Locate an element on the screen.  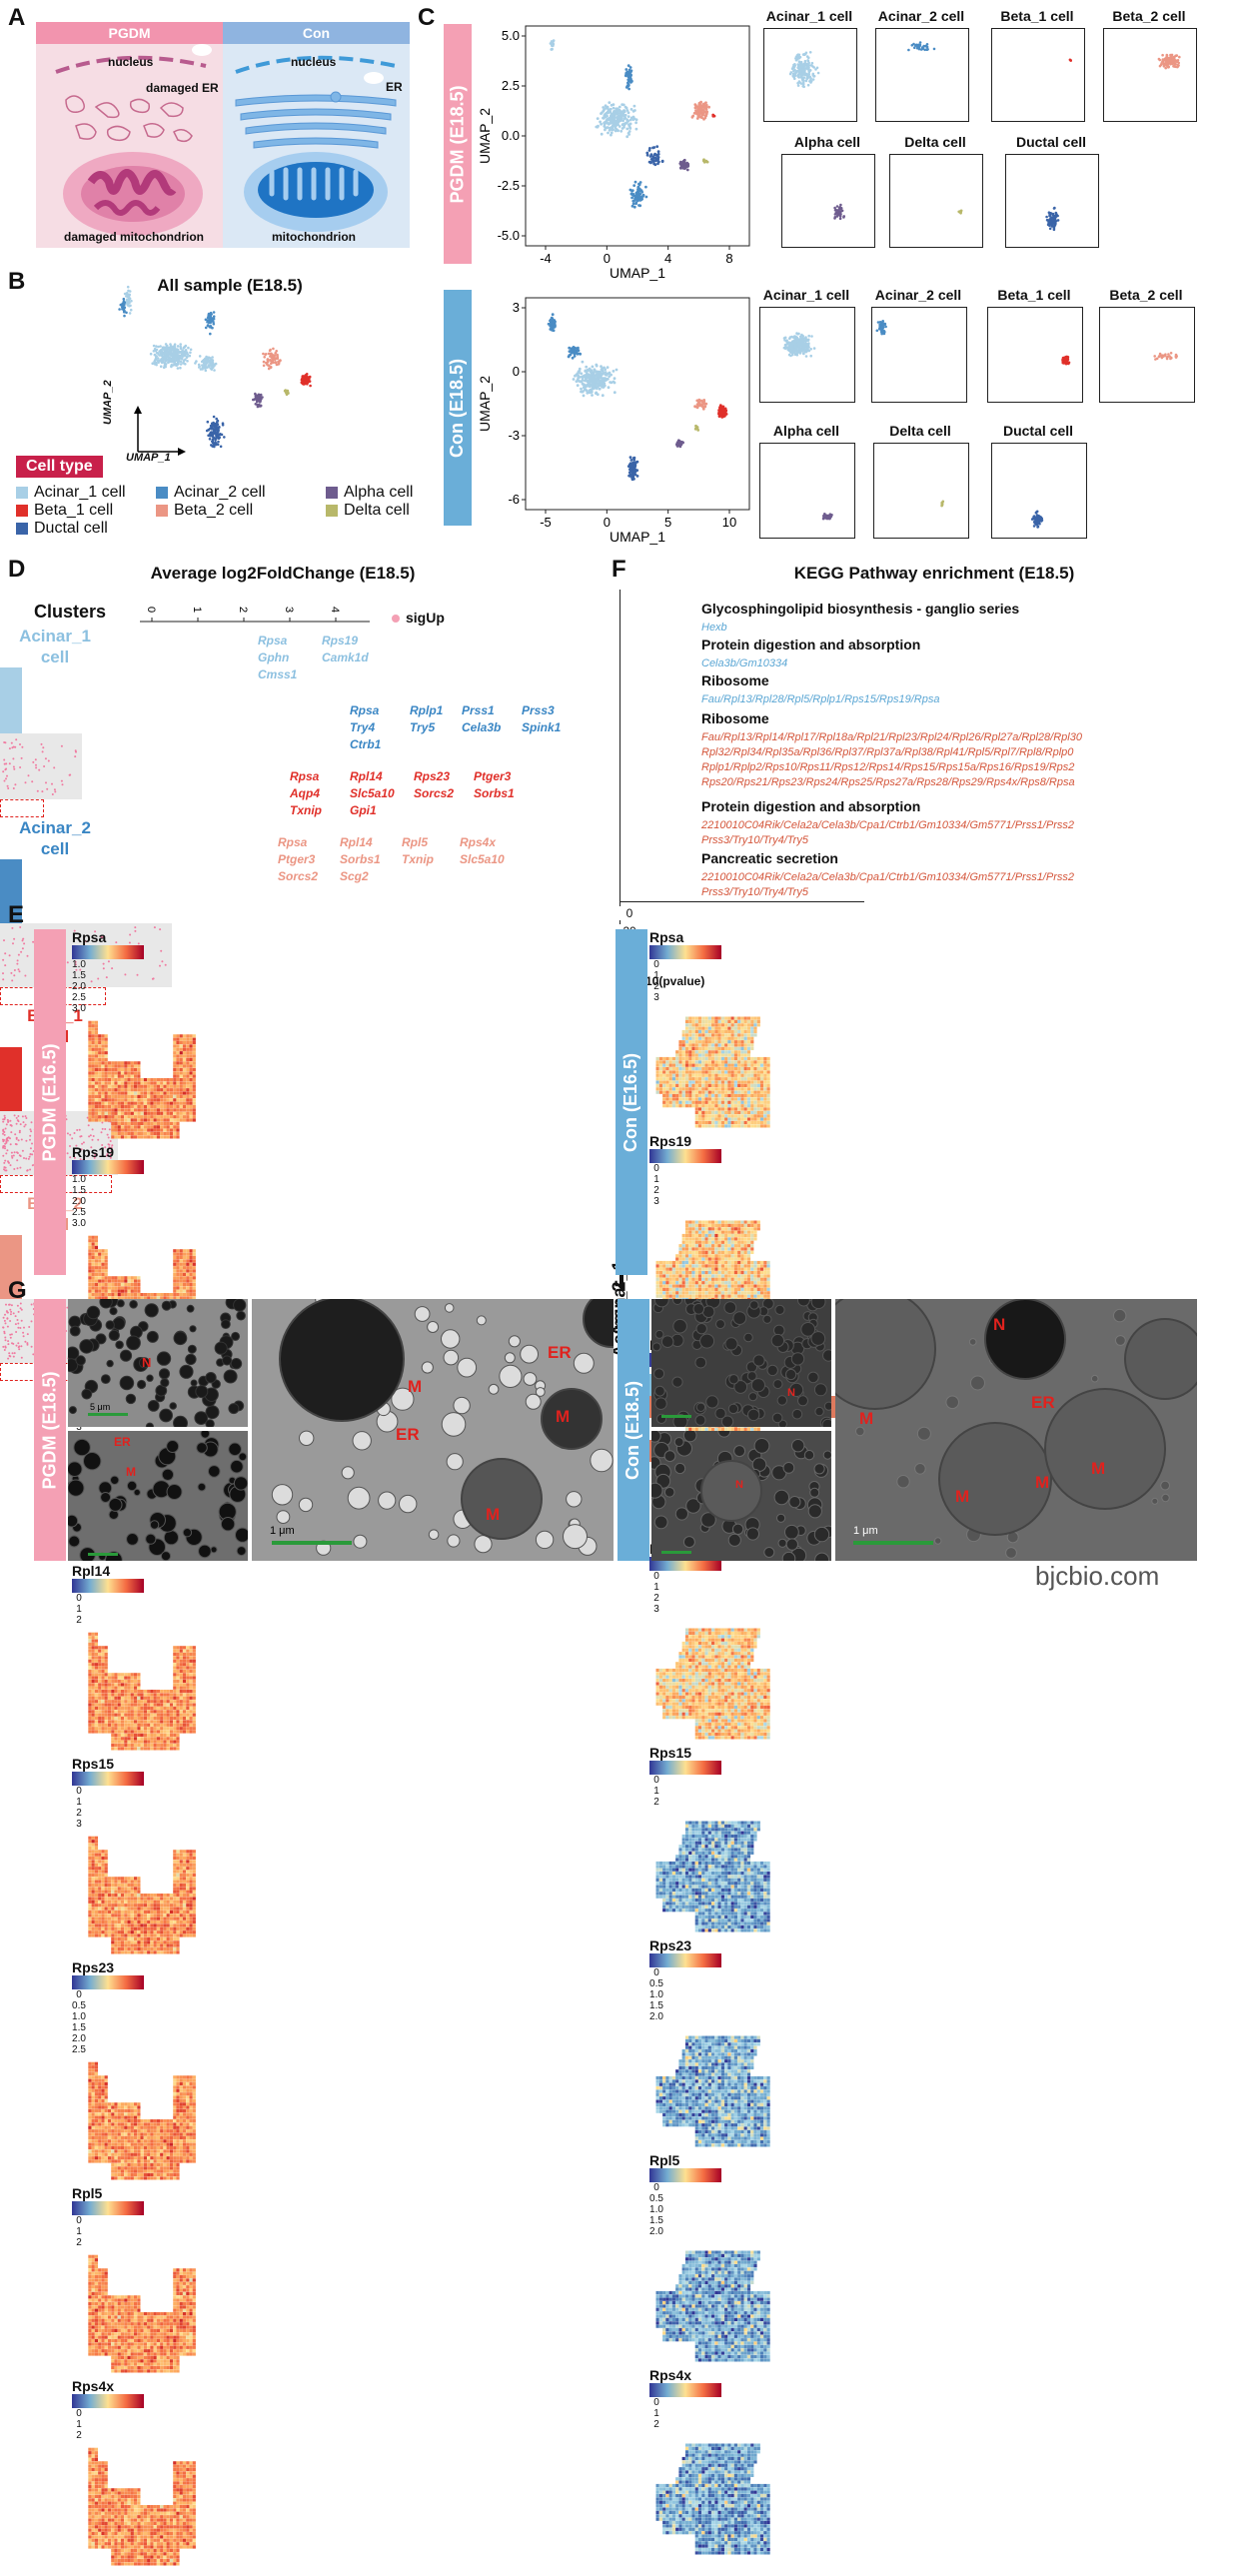
gene-label: Rpl14 is located at coordinates (366, 776).